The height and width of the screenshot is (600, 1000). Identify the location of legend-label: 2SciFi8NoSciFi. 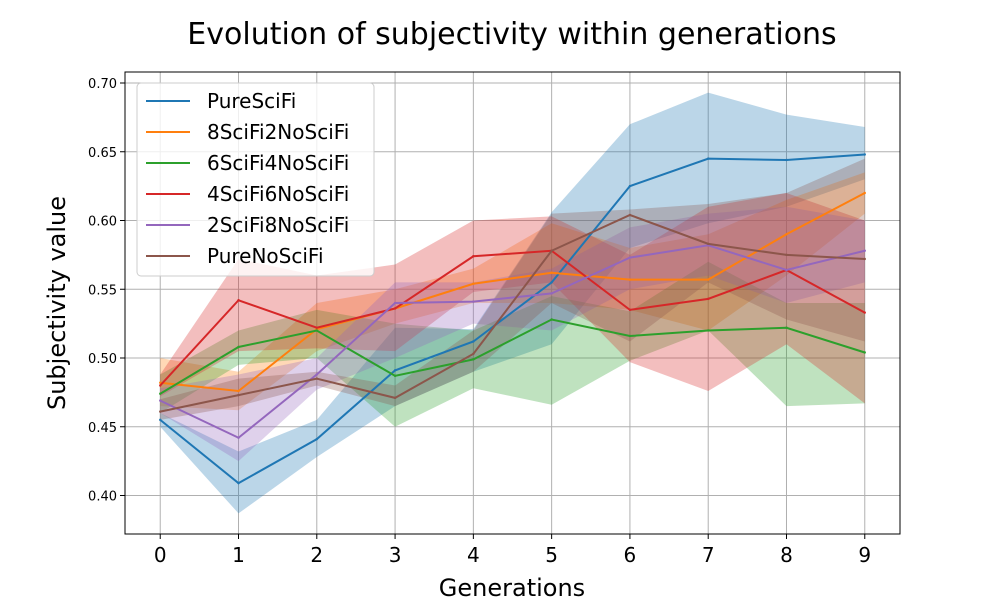
(278, 225).